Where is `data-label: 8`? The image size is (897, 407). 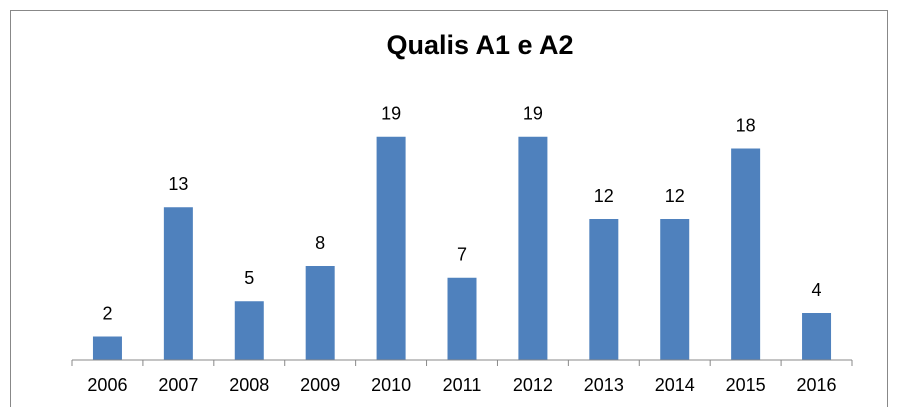 data-label: 8 is located at coordinates (320, 243).